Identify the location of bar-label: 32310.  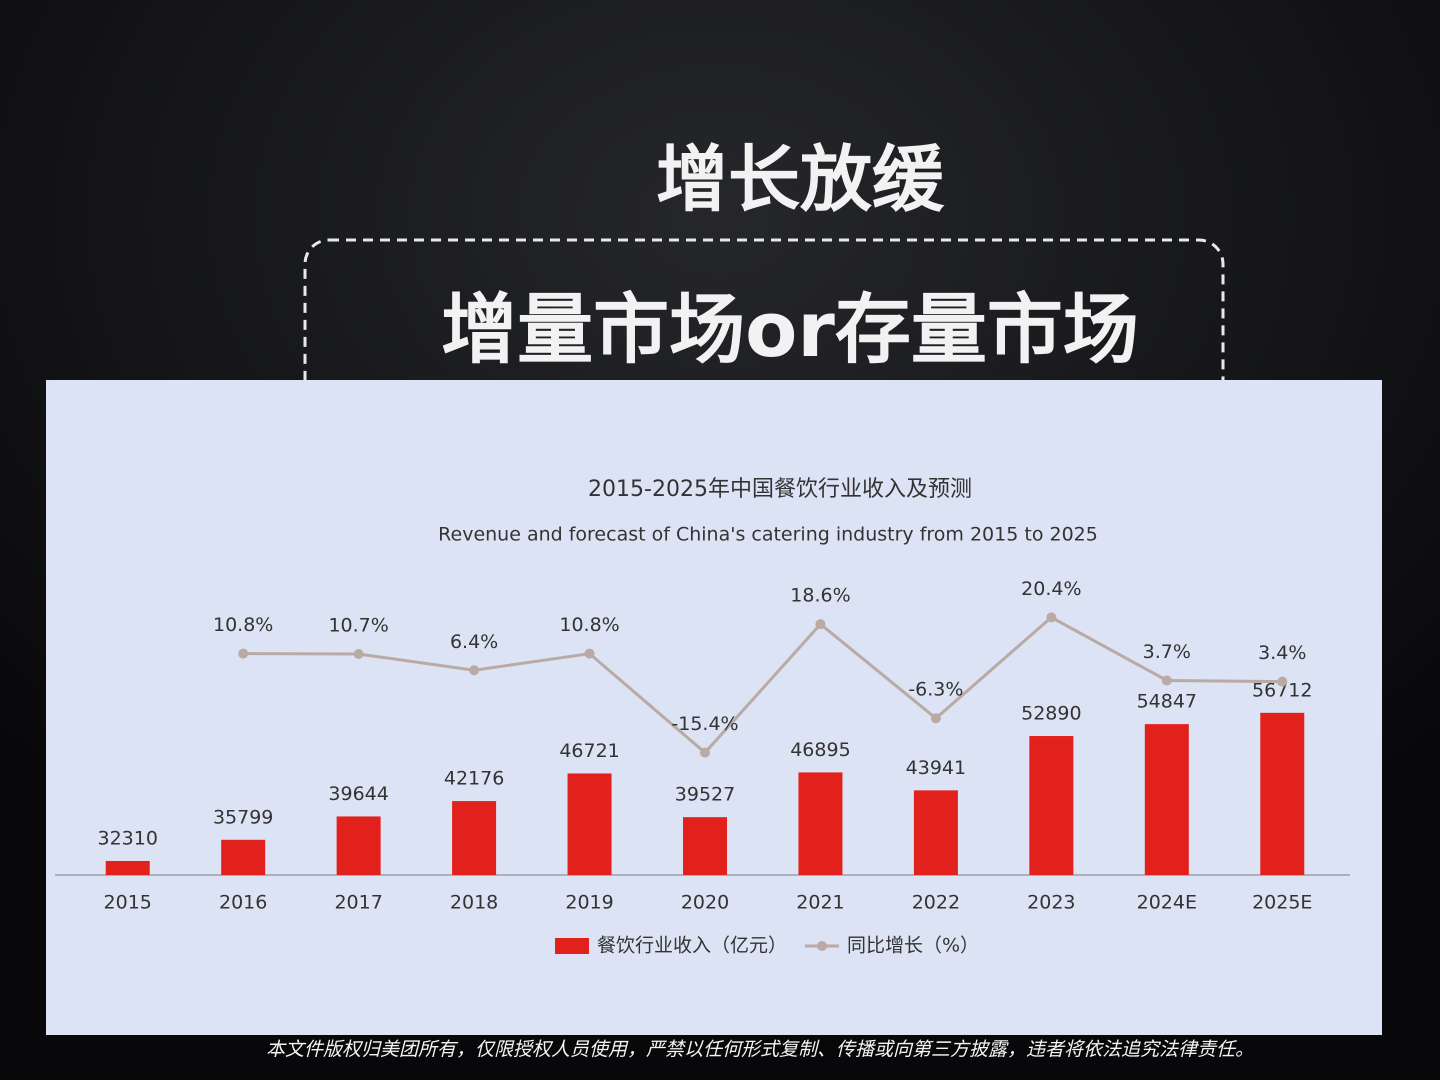
(128, 838).